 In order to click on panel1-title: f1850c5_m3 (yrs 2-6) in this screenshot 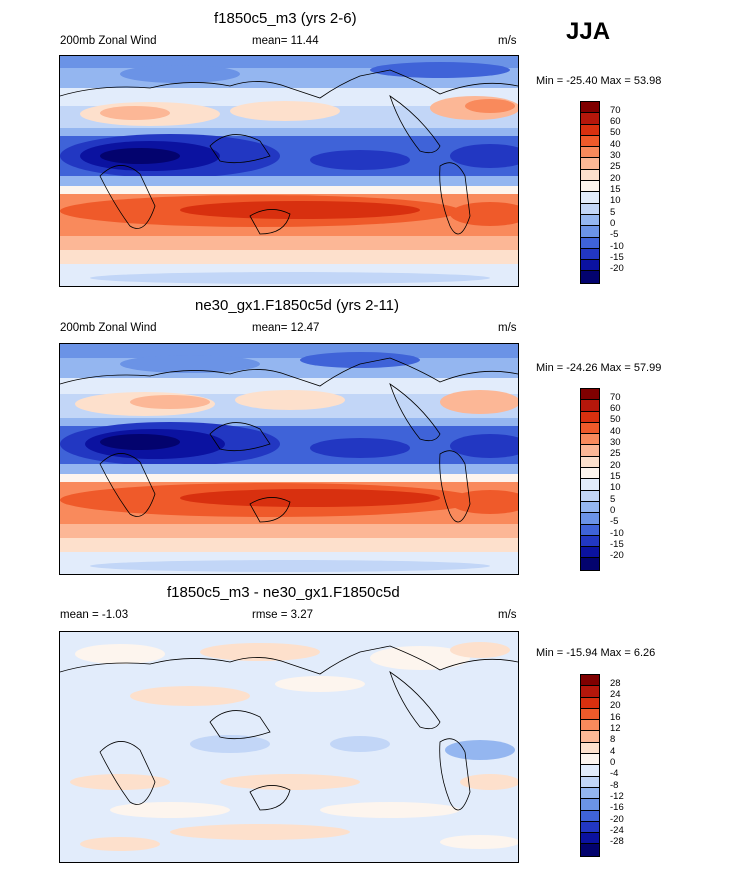, I will do `click(285, 18)`.